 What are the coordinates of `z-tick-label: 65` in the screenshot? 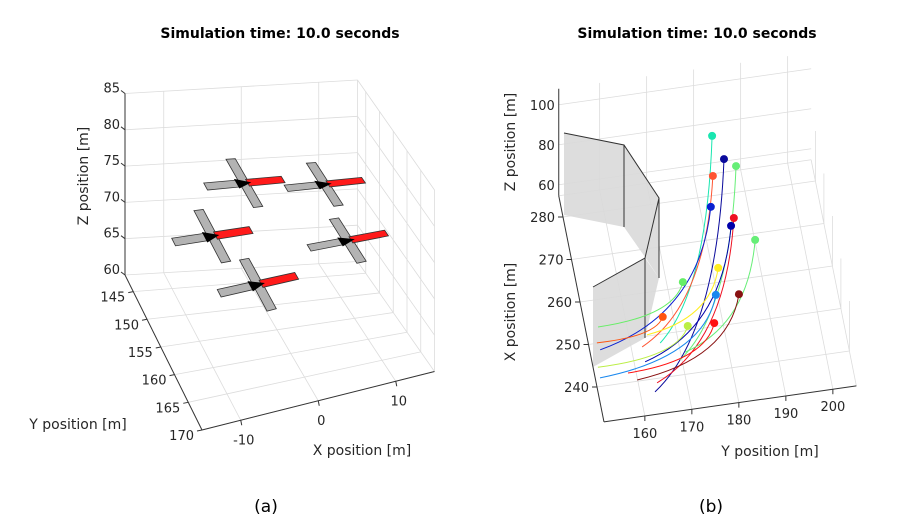 It's located at (111, 234).